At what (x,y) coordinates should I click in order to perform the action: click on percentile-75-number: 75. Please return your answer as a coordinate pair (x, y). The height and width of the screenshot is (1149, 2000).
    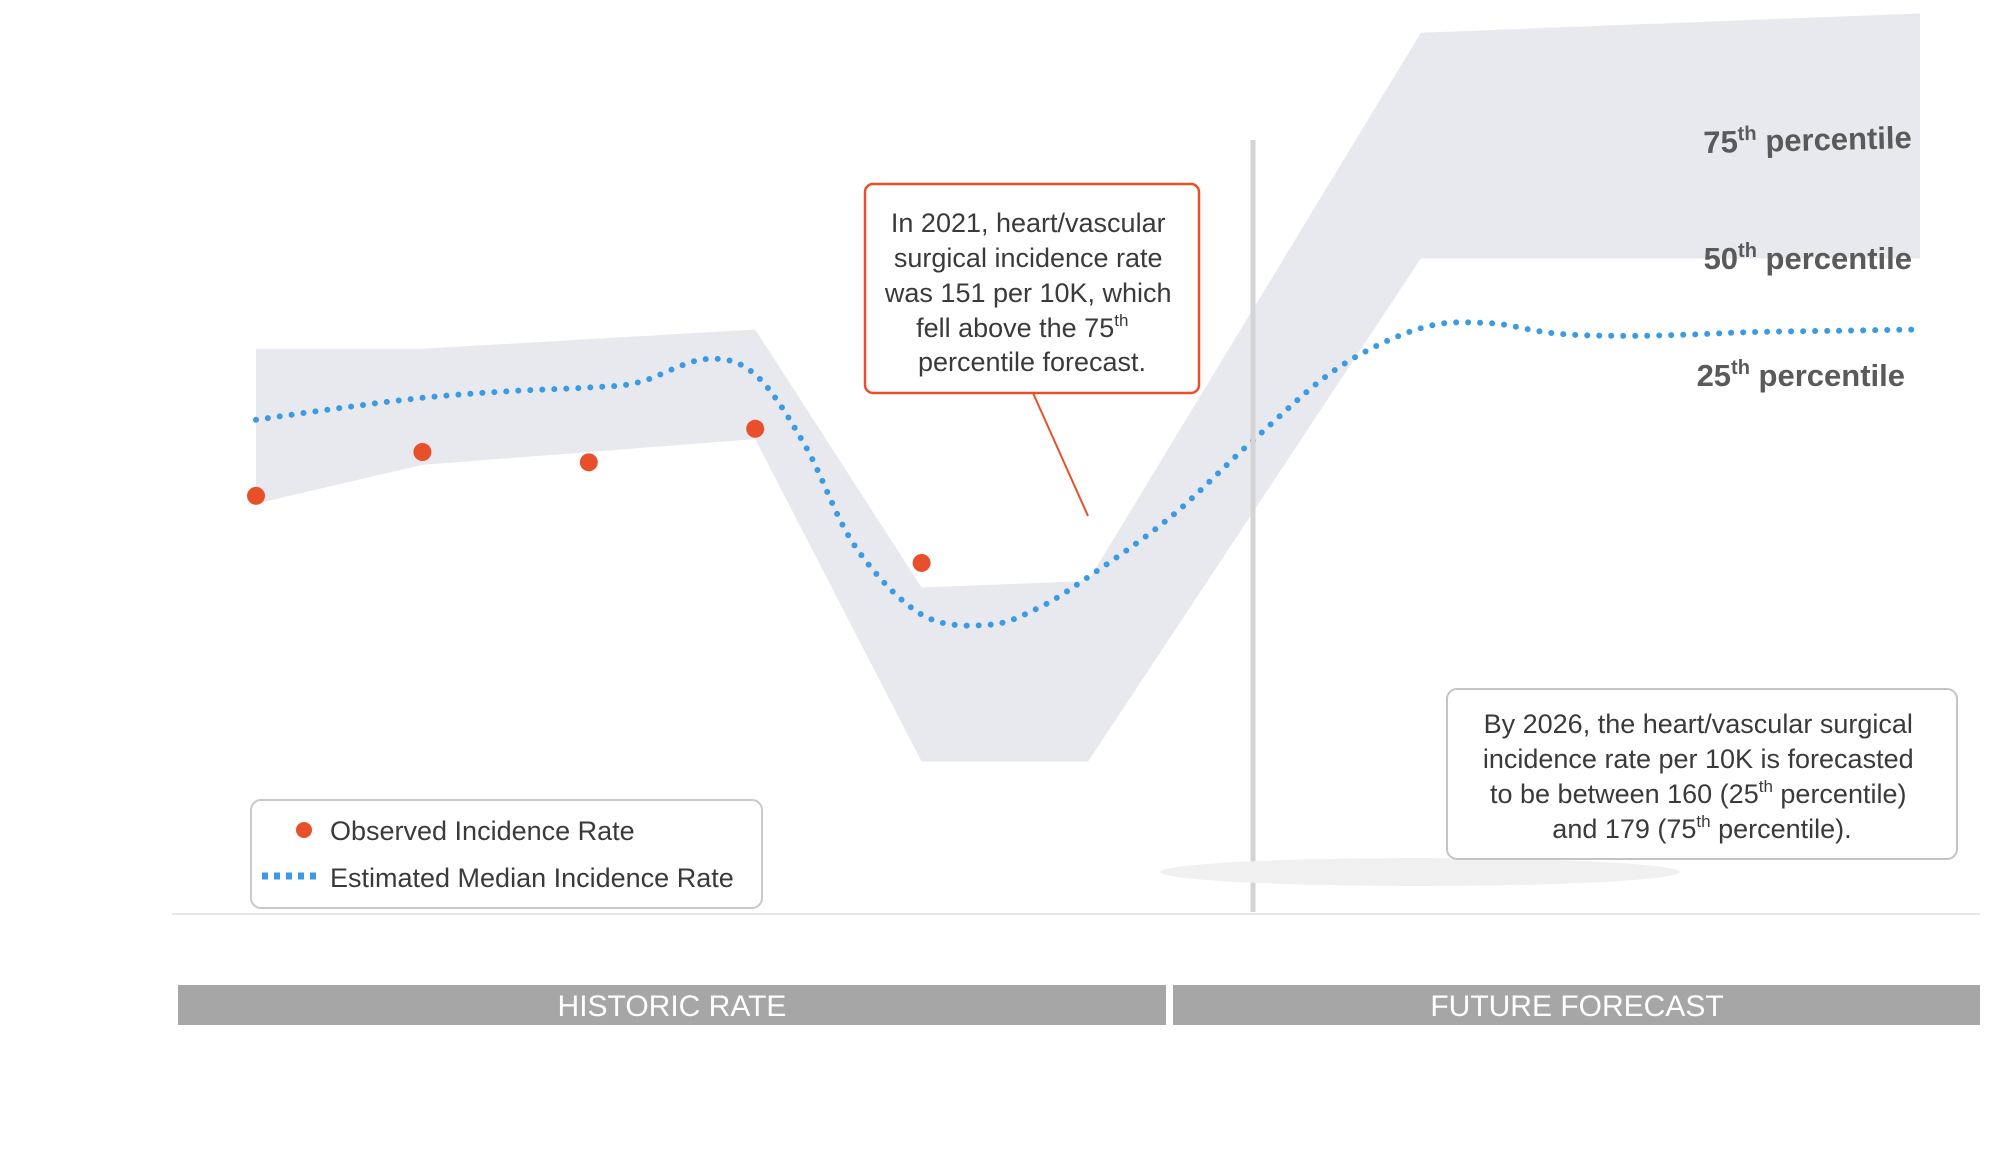
    Looking at the image, I should click on (1720, 142).